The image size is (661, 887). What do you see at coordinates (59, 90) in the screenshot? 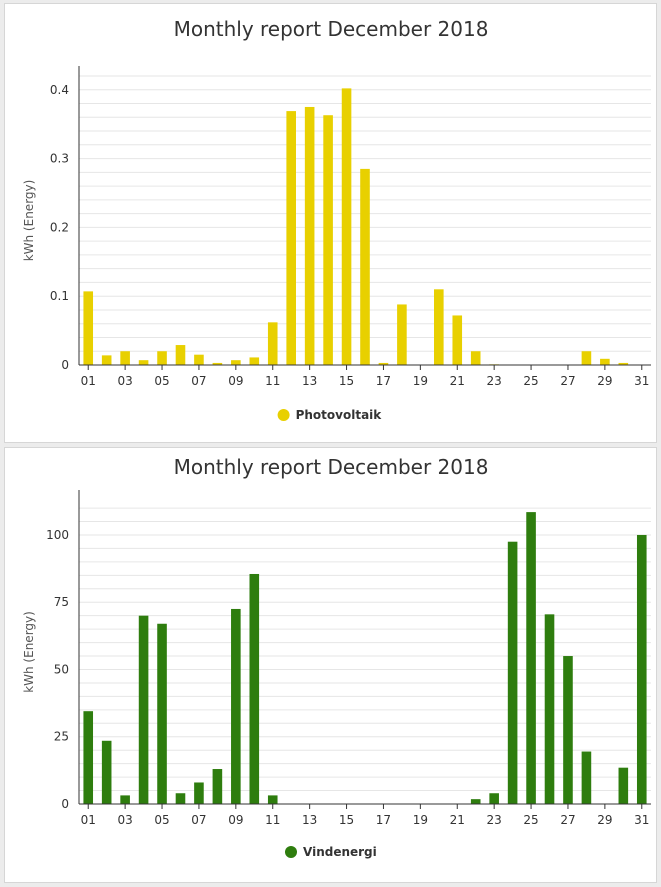
I see `y-tick-label: 0.4` at bounding box center [59, 90].